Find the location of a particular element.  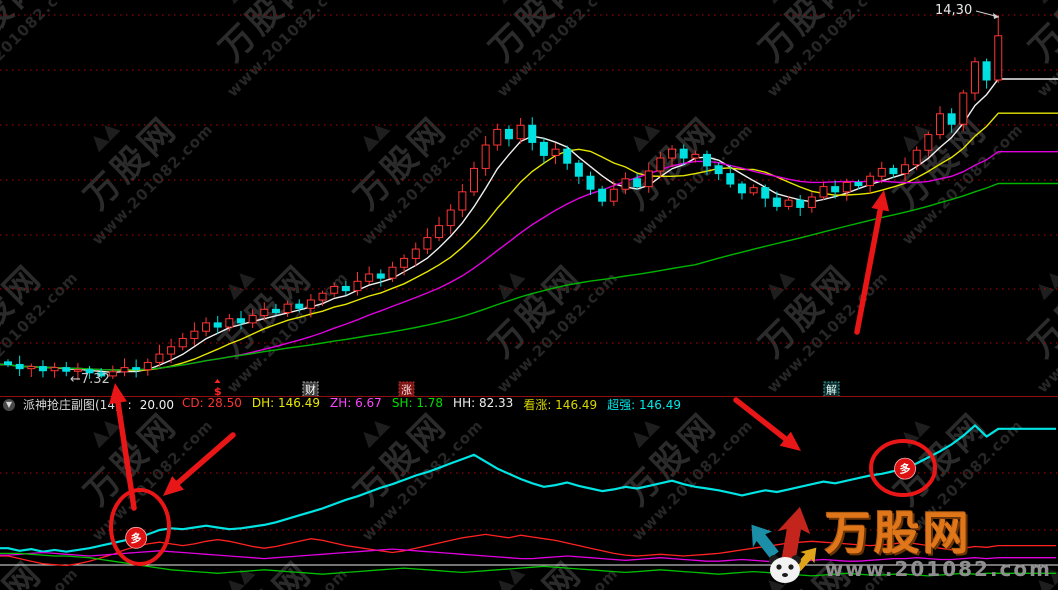

brand-logo-icons is located at coordinates (784, 544).